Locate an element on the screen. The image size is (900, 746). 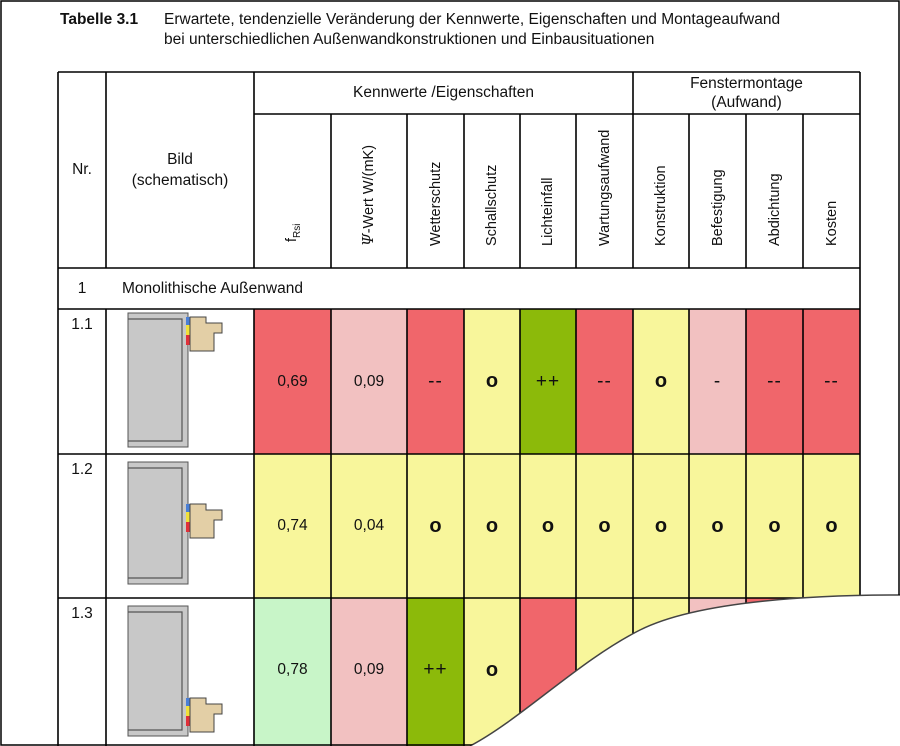
header-col-schallschutz: Schallschutz is located at coordinates (492, 191).